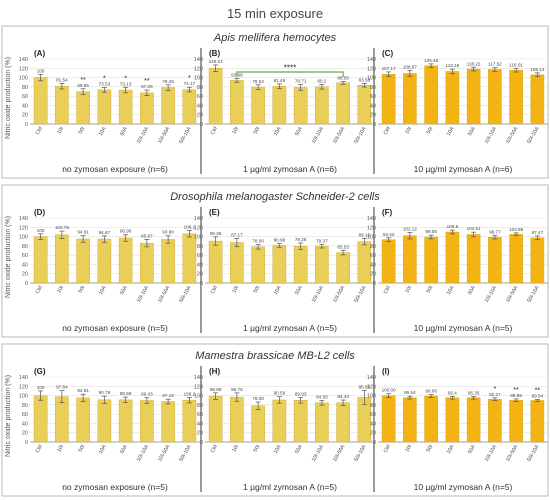  What do you see at coordinates (495, 231) in the screenshot?
I see `data-label: 98.77` at bounding box center [495, 231].